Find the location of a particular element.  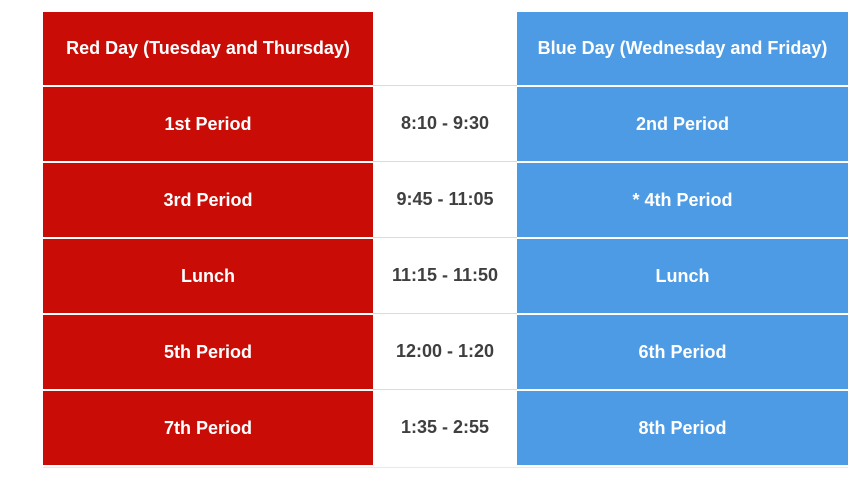

schedule-row: 3rd Period 9:45 - 11:05 * 4th Period is located at coordinates (445, 199).